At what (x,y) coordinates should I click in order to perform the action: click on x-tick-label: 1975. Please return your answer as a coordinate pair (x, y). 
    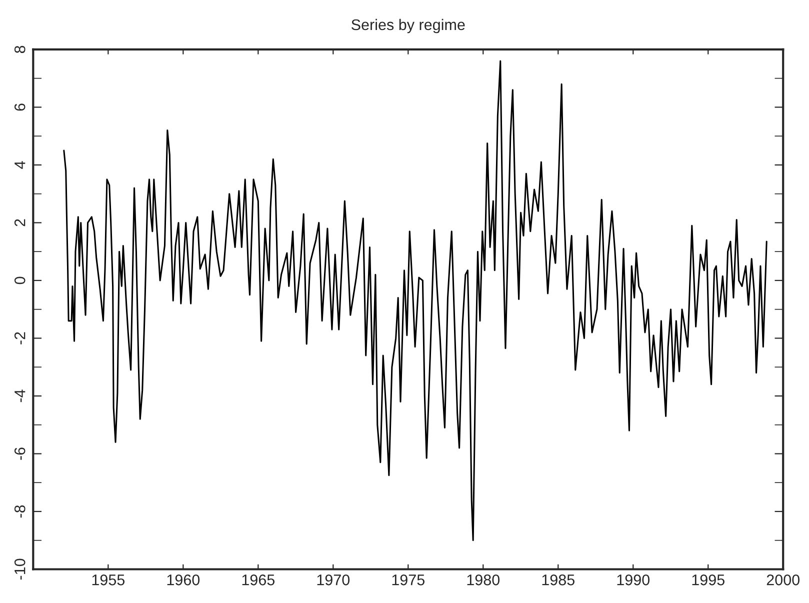
    Looking at the image, I should click on (408, 580).